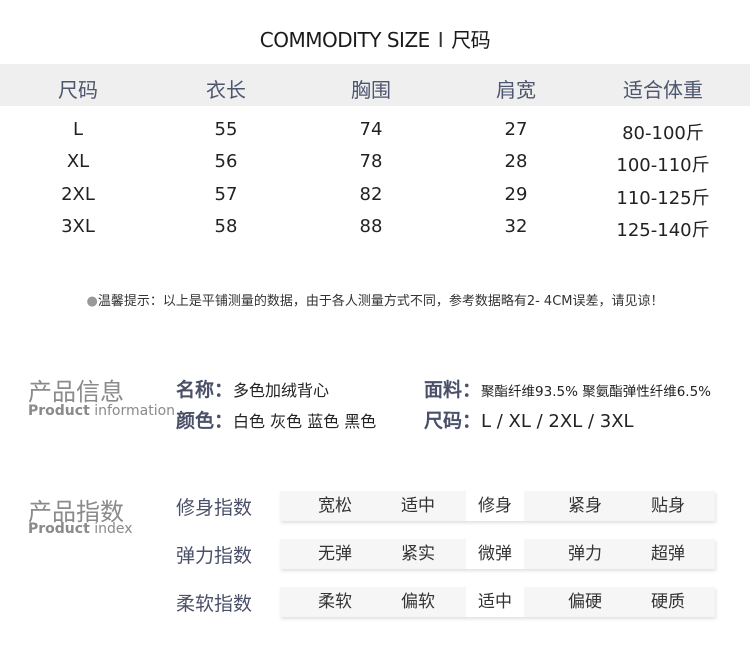  Describe the element at coordinates (371, 161) in the screenshot. I see `table-cell: 78` at that location.